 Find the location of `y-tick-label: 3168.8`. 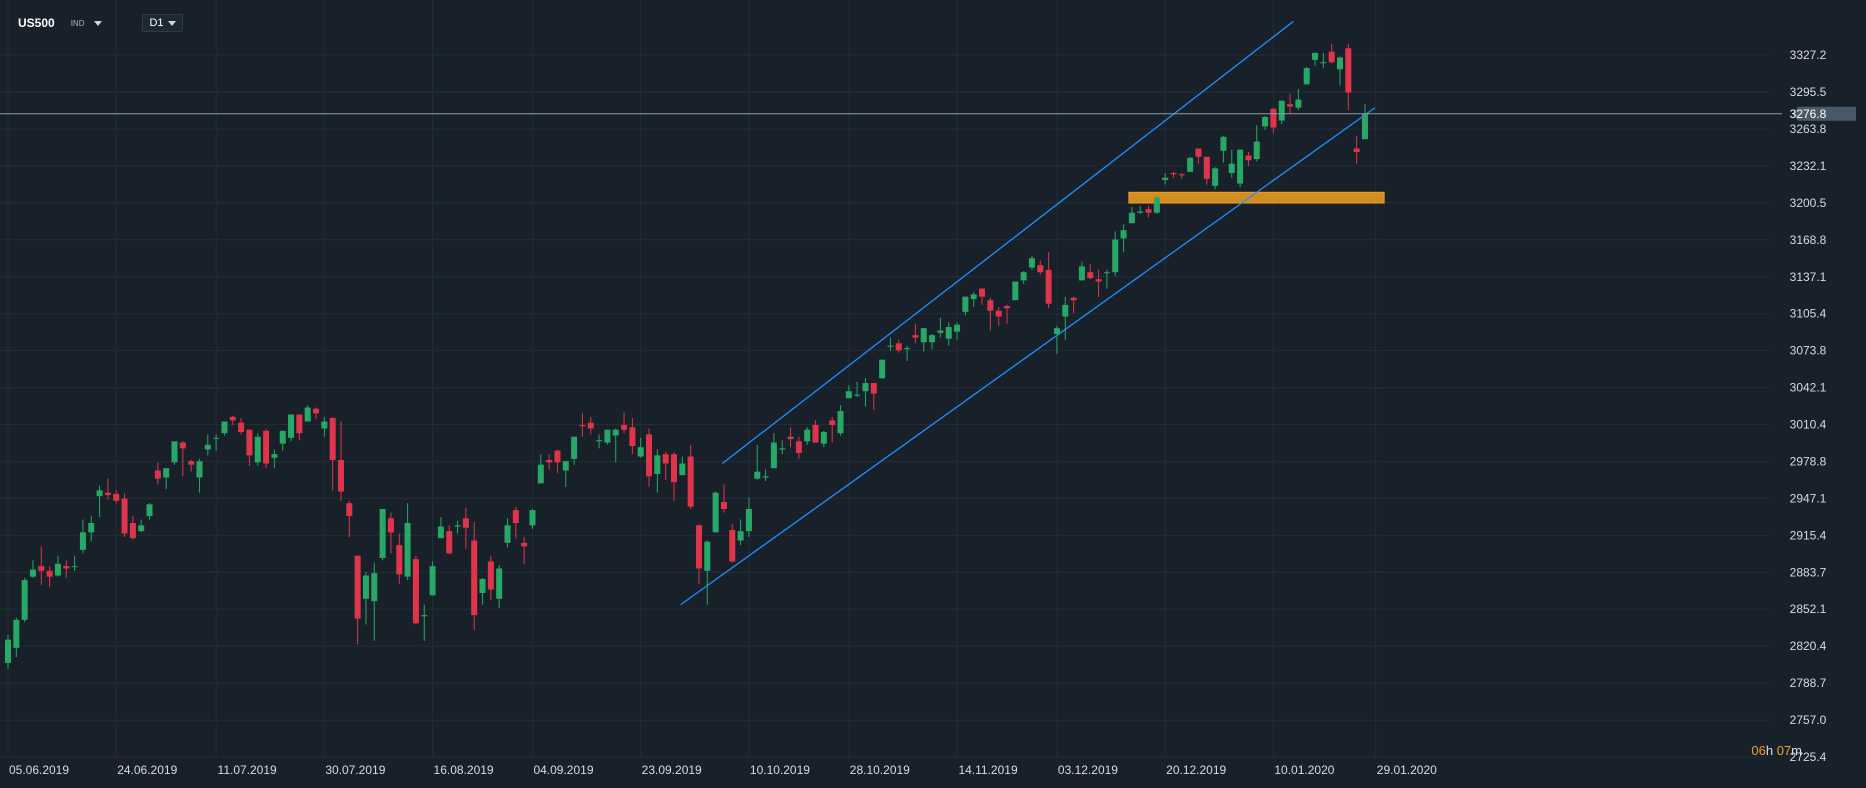

y-tick-label: 3168.8 is located at coordinates (1808, 240).